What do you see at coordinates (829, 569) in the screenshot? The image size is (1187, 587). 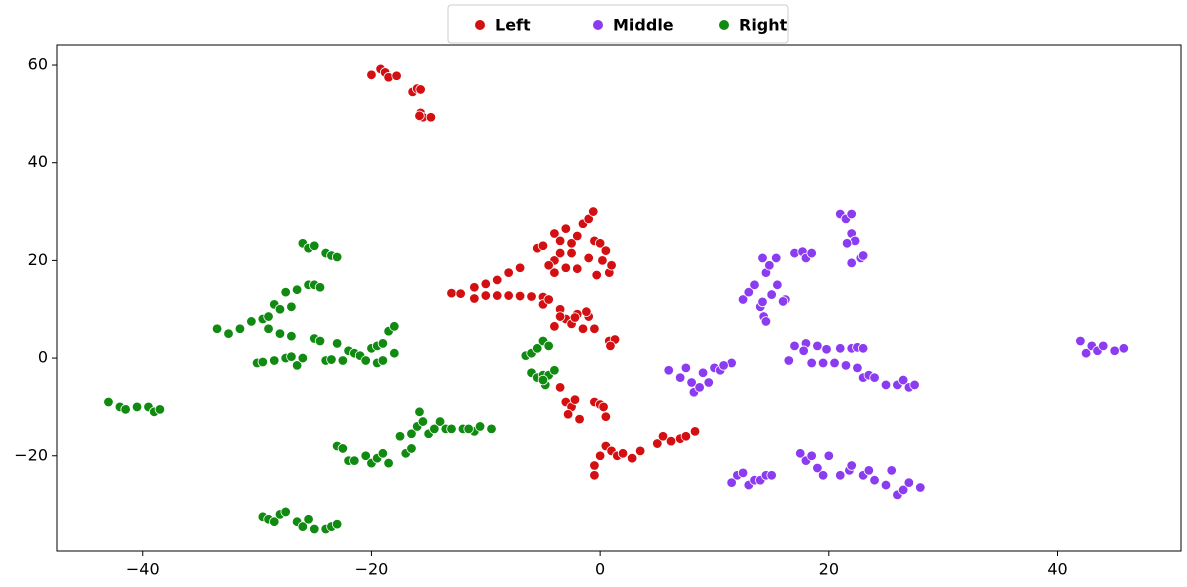 I see `x-tick-label: 20` at bounding box center [829, 569].